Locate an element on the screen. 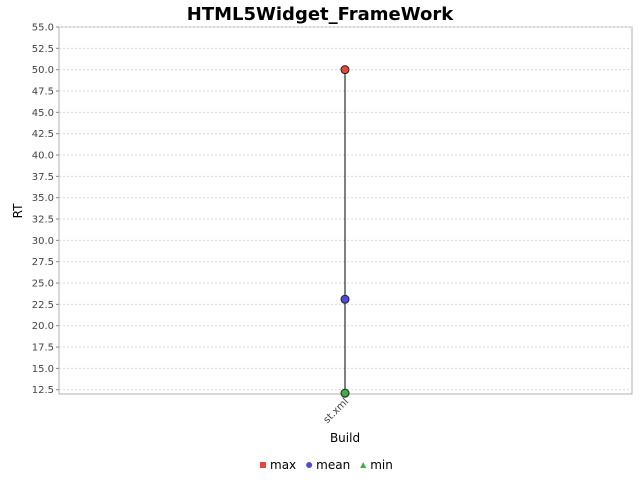  legend: max mean min is located at coordinates (326, 465).